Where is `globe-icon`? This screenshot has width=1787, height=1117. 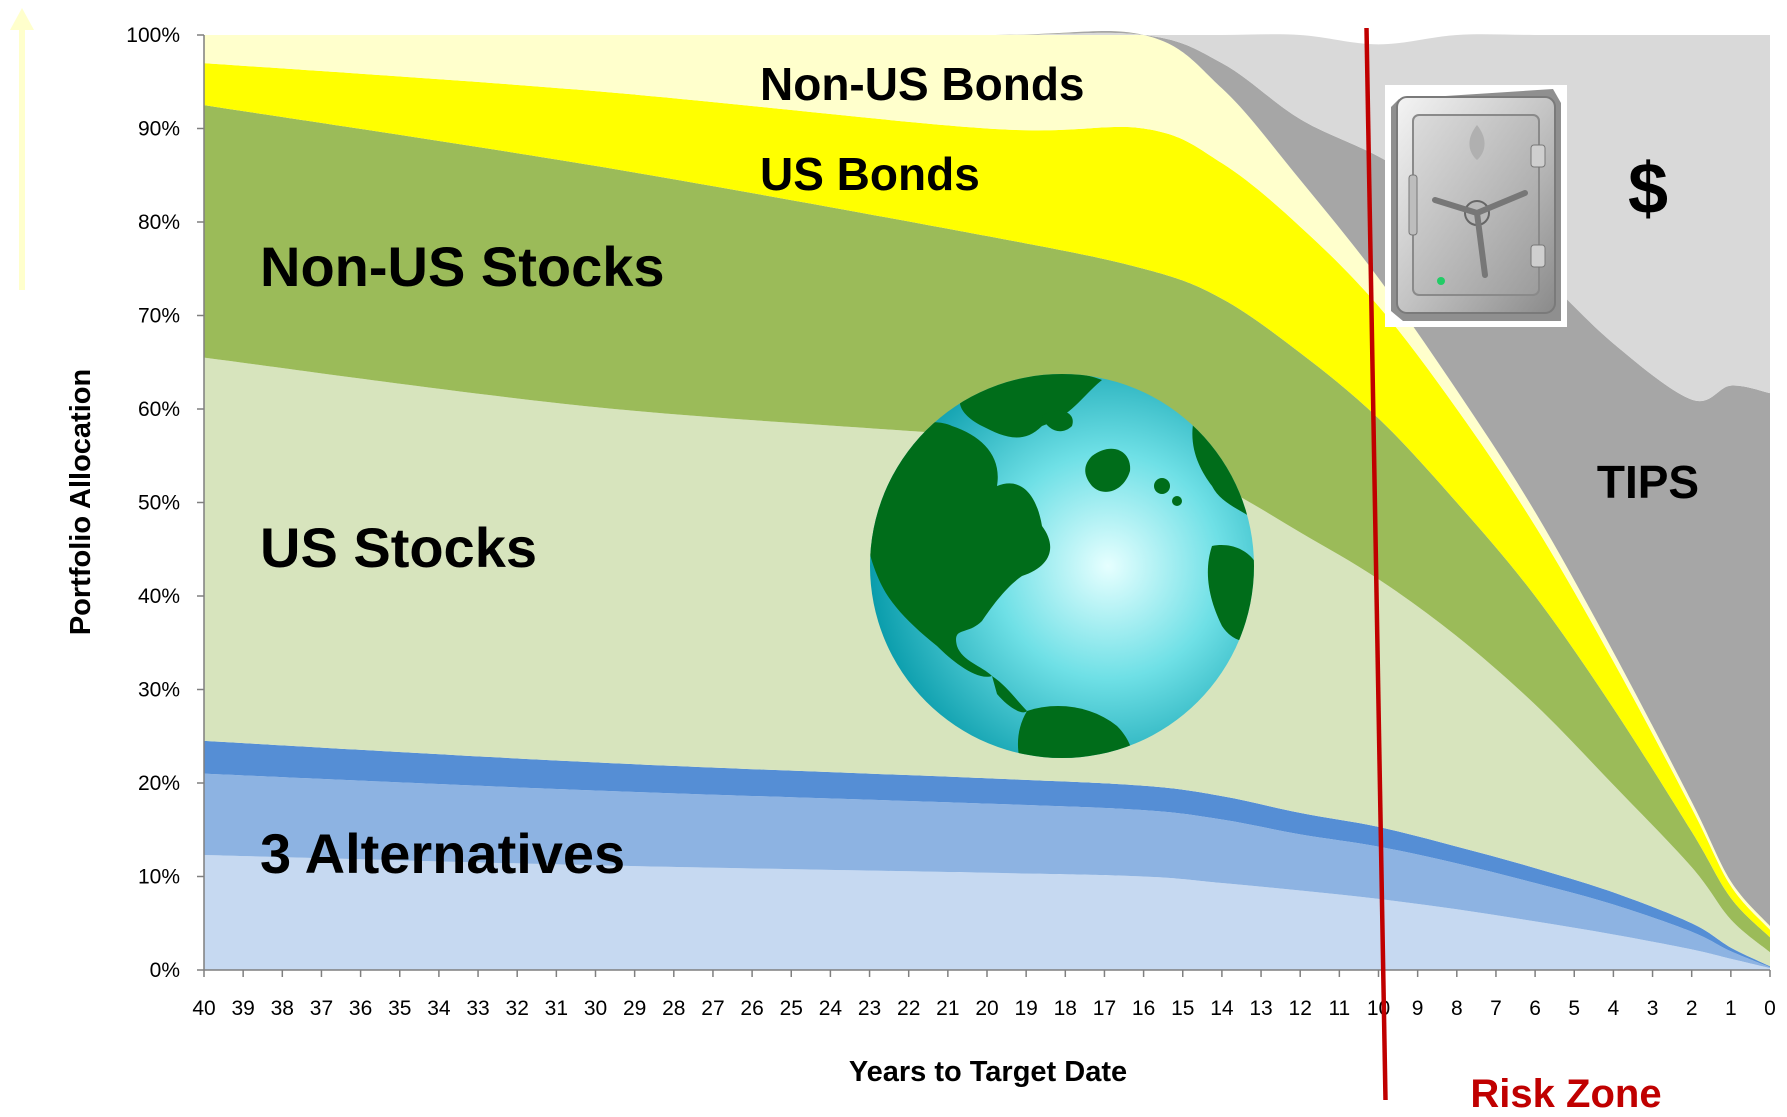 globe-icon is located at coordinates (1062, 566).